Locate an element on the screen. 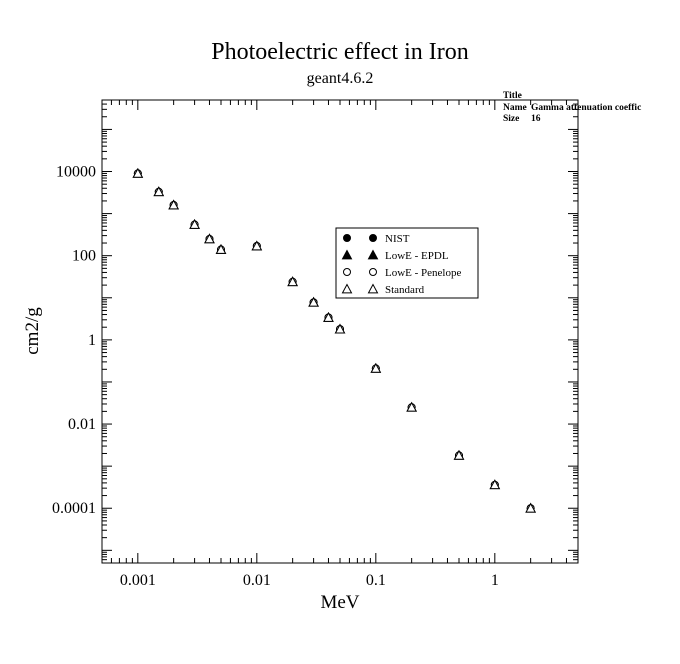  y-tick-label: 0.01 is located at coordinates (82, 424).